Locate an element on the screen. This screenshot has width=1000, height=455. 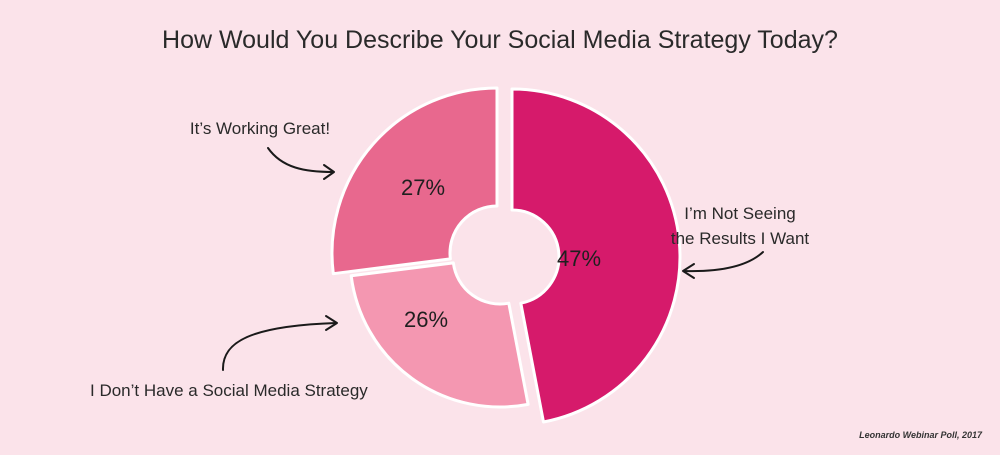
arrow-working-great is located at coordinates (300, 160).